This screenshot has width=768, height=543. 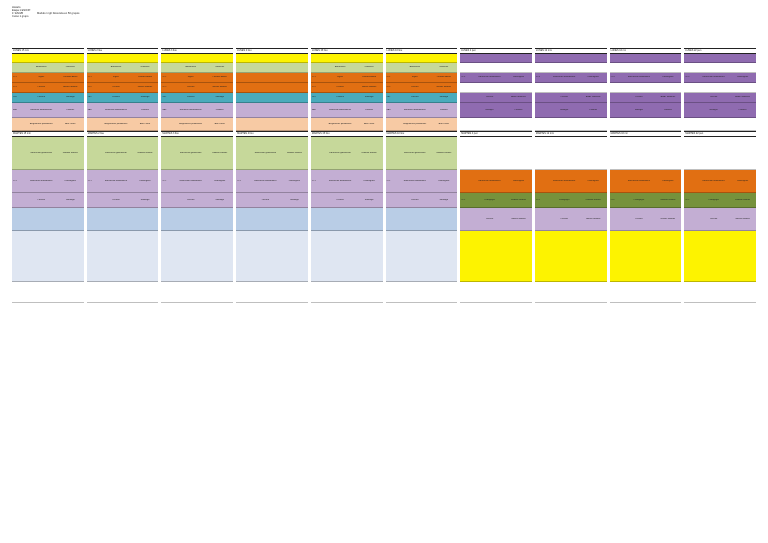 I want to click on schedule-cell: Lectura Santiago, so click(x=421, y=200).